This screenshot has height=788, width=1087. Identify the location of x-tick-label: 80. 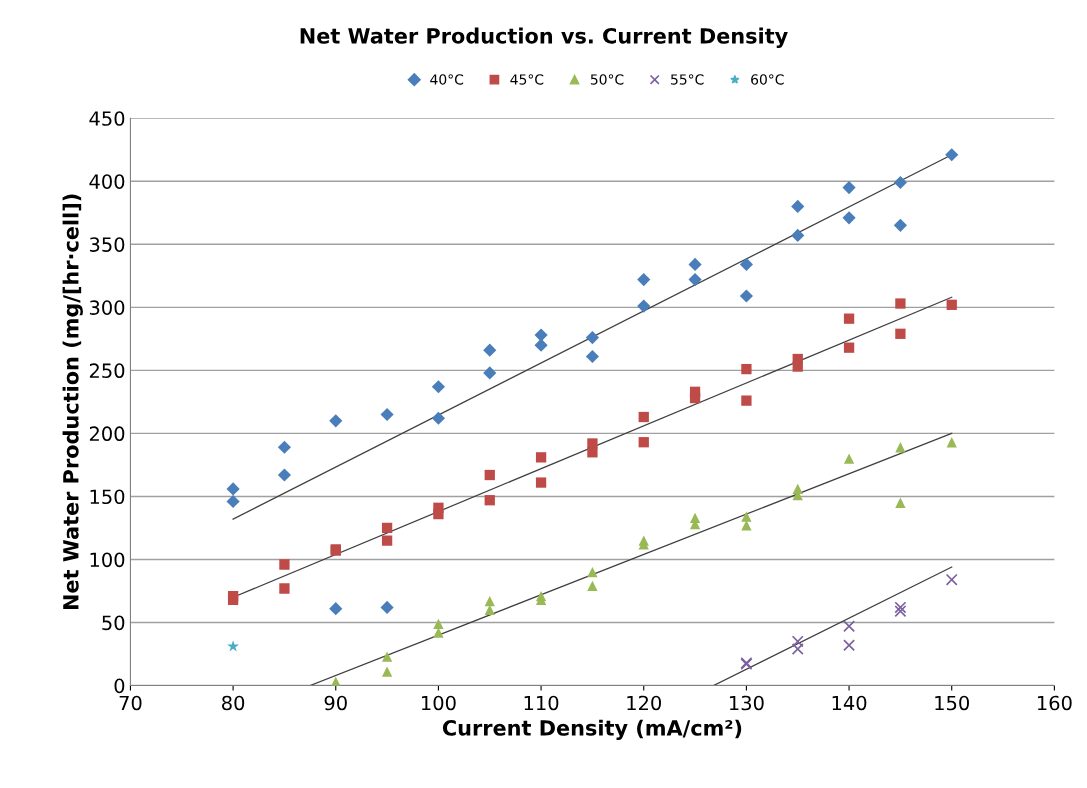
(233, 703).